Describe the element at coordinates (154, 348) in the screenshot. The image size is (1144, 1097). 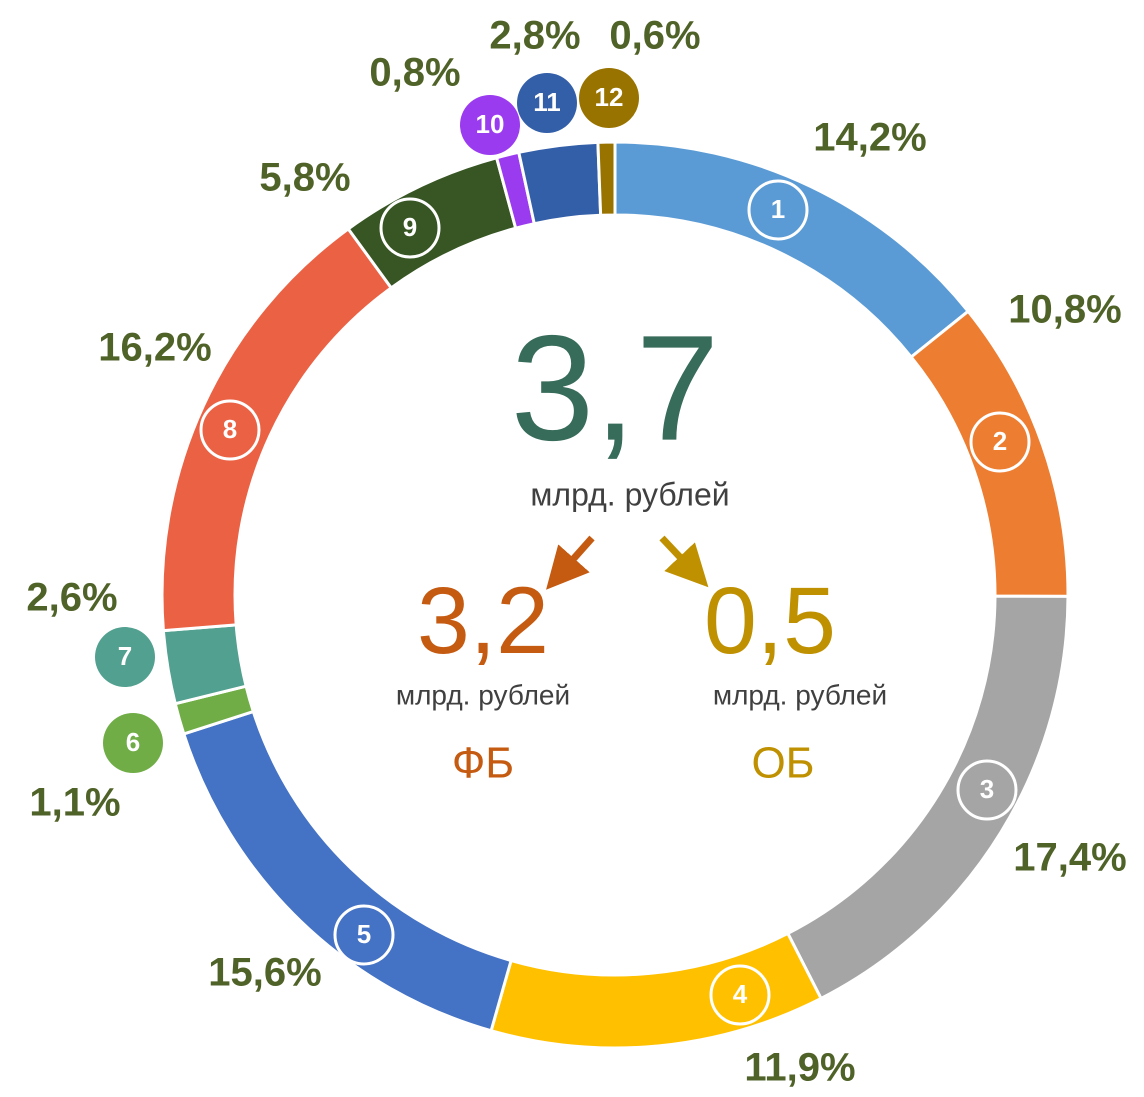
I see `value-label: 16,2%` at that location.